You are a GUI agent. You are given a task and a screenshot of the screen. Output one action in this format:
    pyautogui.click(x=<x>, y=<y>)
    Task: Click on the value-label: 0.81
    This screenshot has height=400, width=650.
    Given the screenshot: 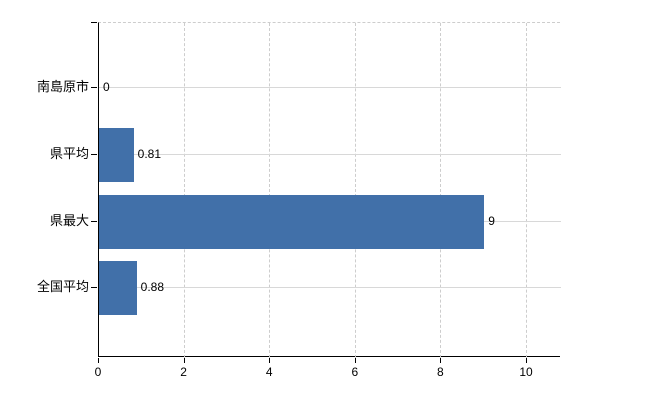 What is the action you would take?
    pyautogui.click(x=149, y=153)
    